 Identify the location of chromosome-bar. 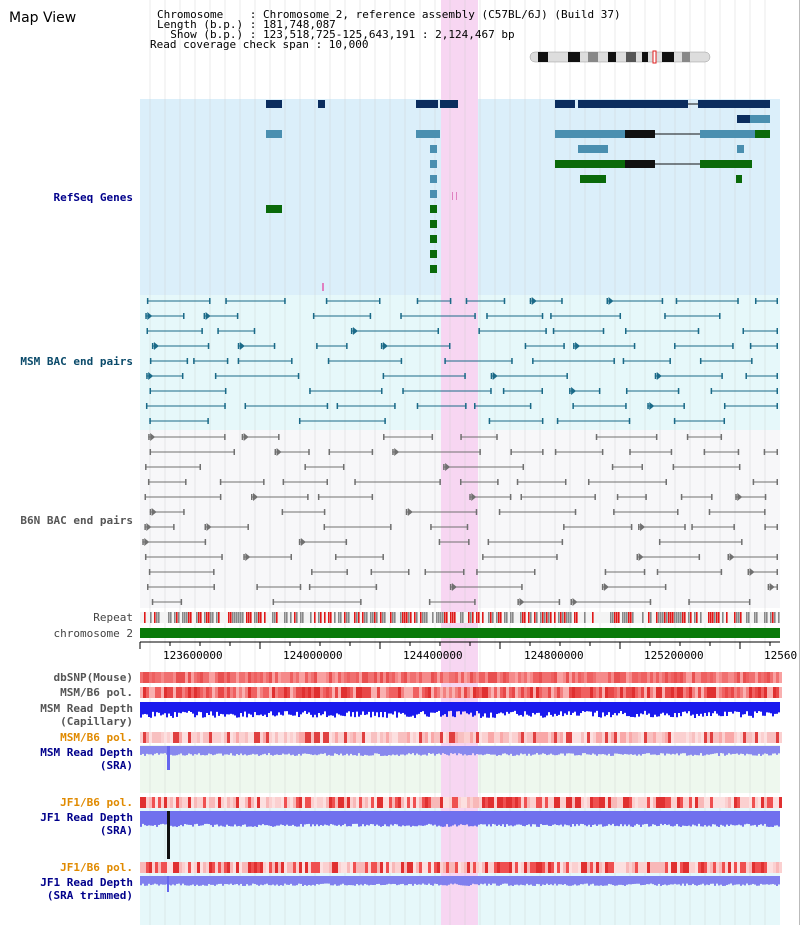
(460, 633).